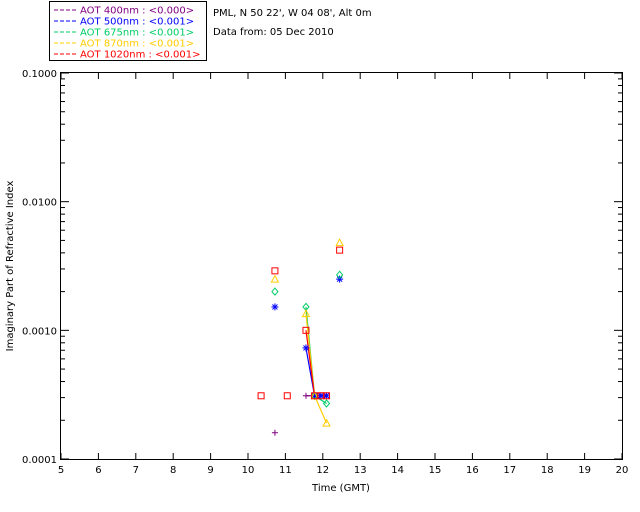  I want to click on legend-box, so click(128, 31).